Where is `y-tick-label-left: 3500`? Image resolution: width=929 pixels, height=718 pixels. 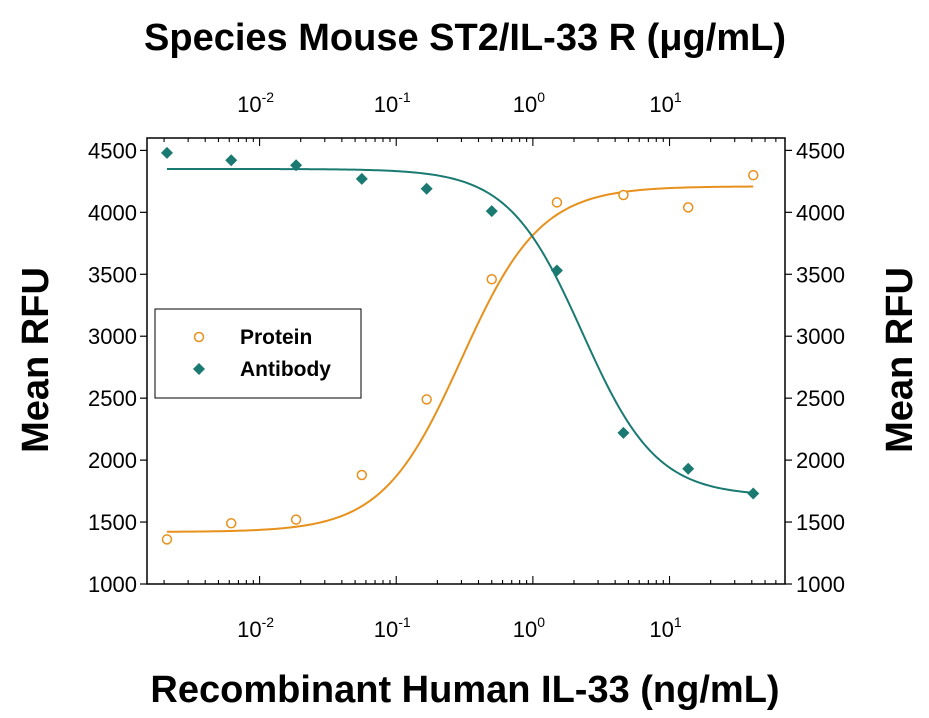 y-tick-label-left: 3500 is located at coordinates (112, 274).